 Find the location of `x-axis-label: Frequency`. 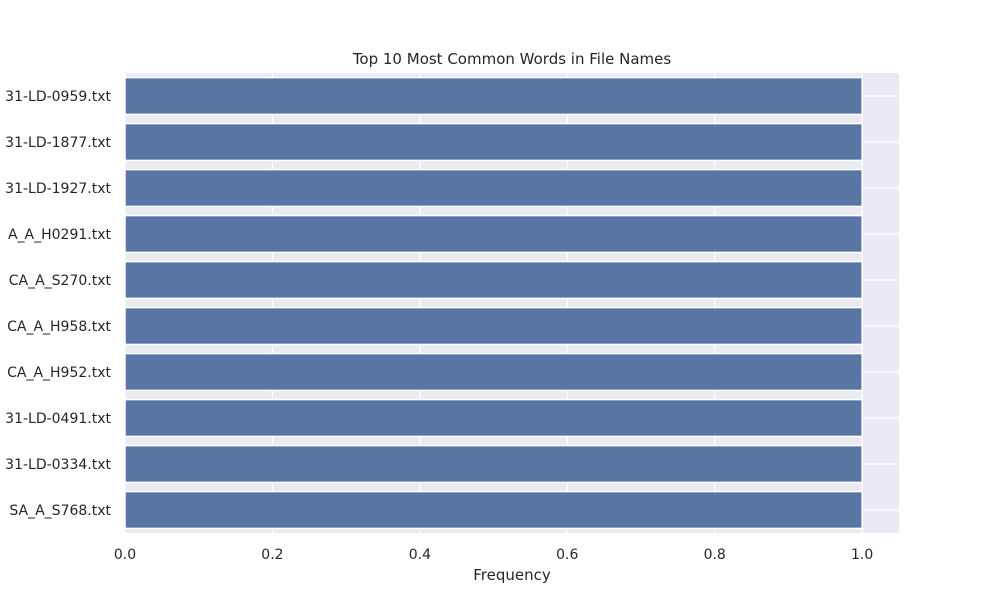

x-axis-label: Frequency is located at coordinates (512, 575).